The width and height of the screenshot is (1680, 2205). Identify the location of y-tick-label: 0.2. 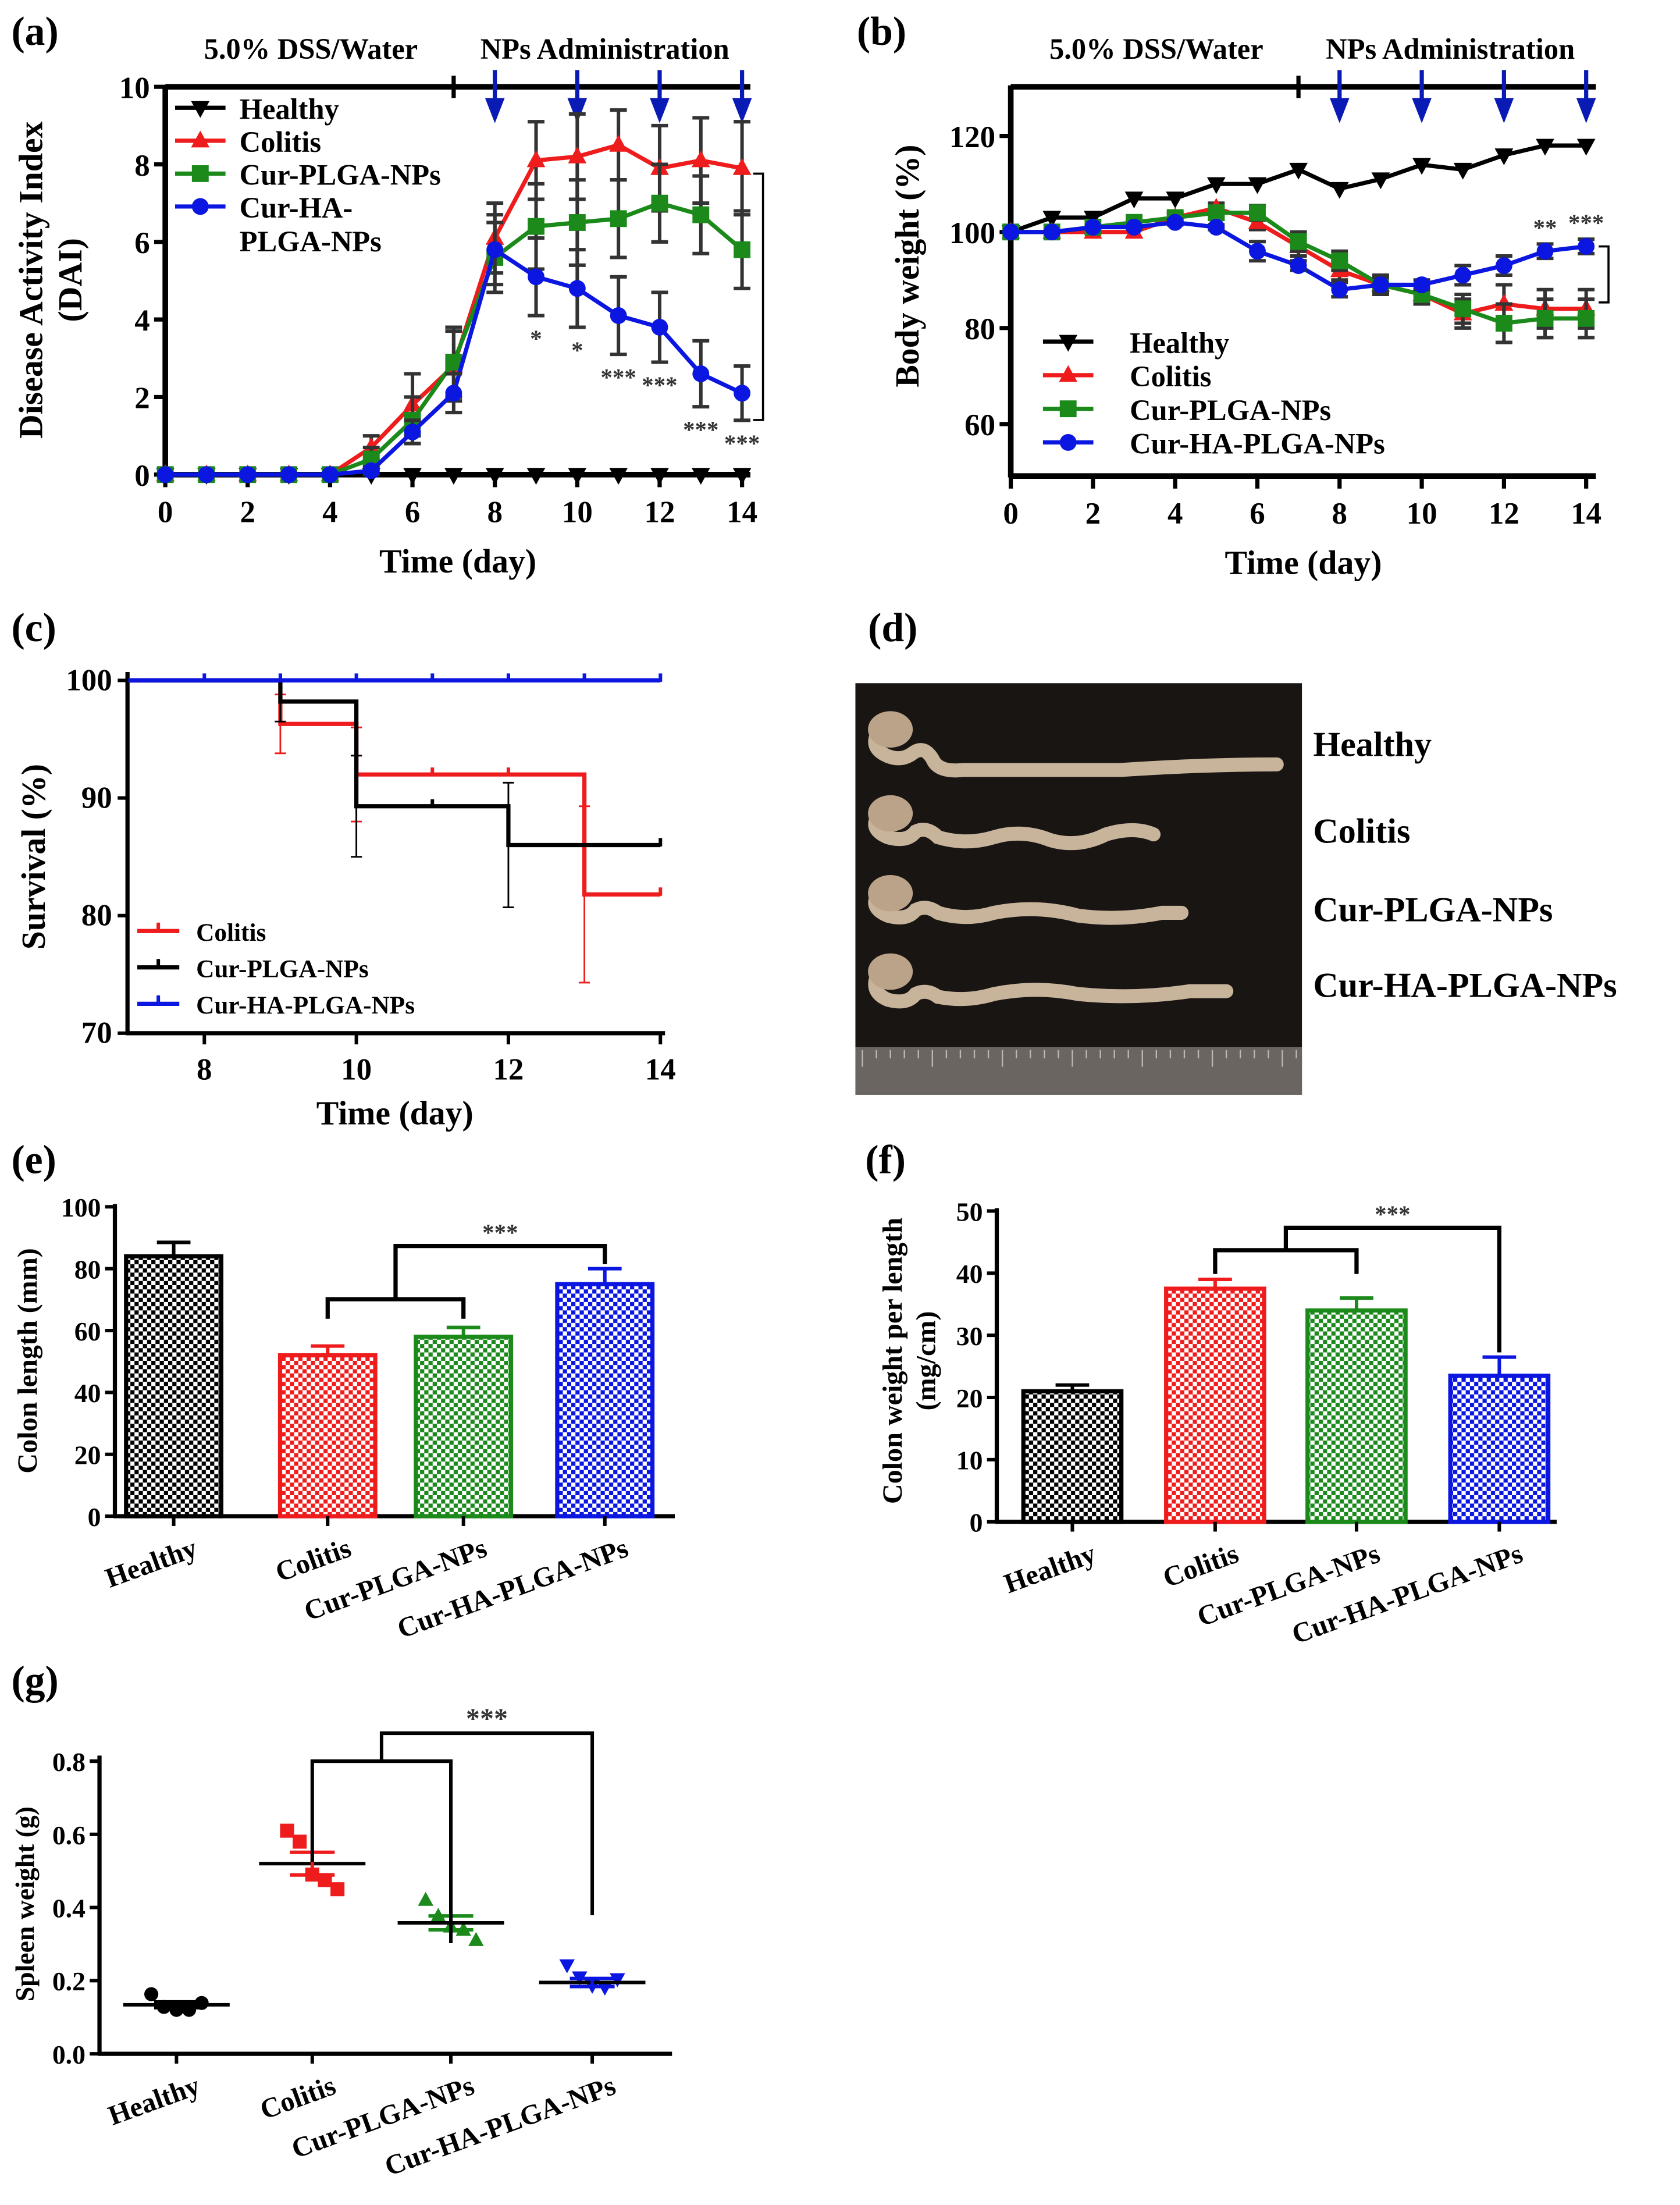
(69, 1981).